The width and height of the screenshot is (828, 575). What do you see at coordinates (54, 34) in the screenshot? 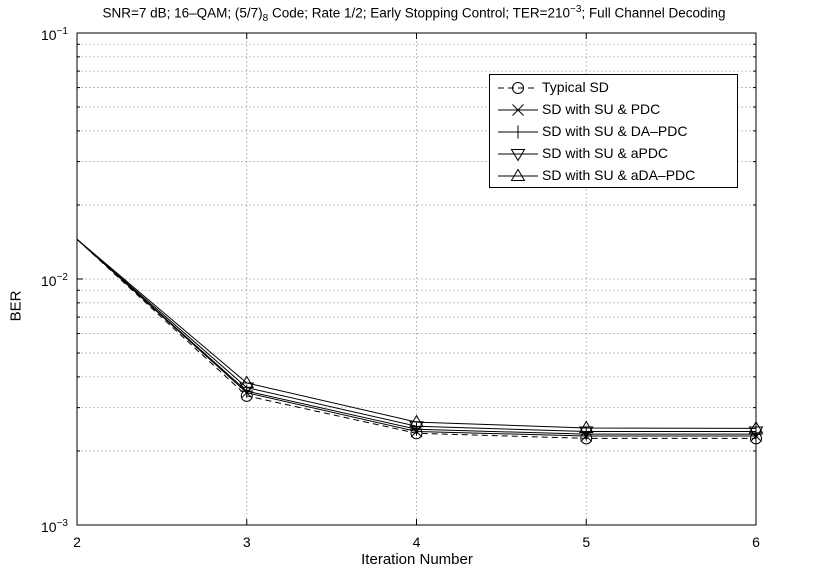
I see `y-tick-label: 10⁻¹` at bounding box center [54, 34].